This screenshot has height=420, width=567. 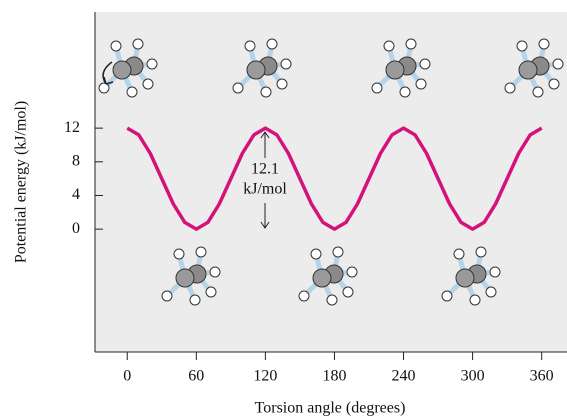 I want to click on x-tick-label: 180, so click(x=334, y=376).